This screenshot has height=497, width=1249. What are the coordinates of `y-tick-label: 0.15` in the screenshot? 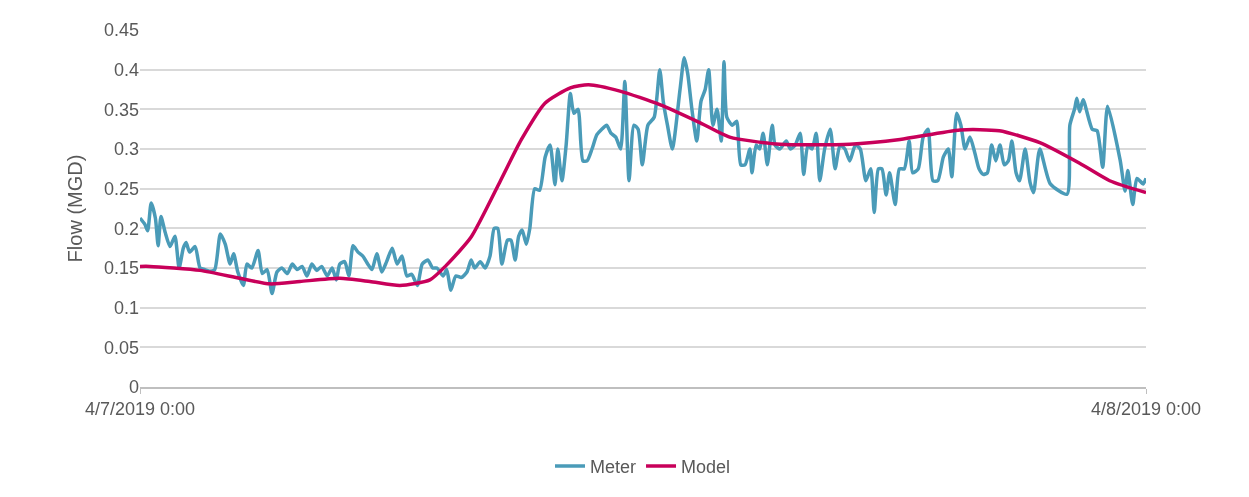 It's located at (121, 268).